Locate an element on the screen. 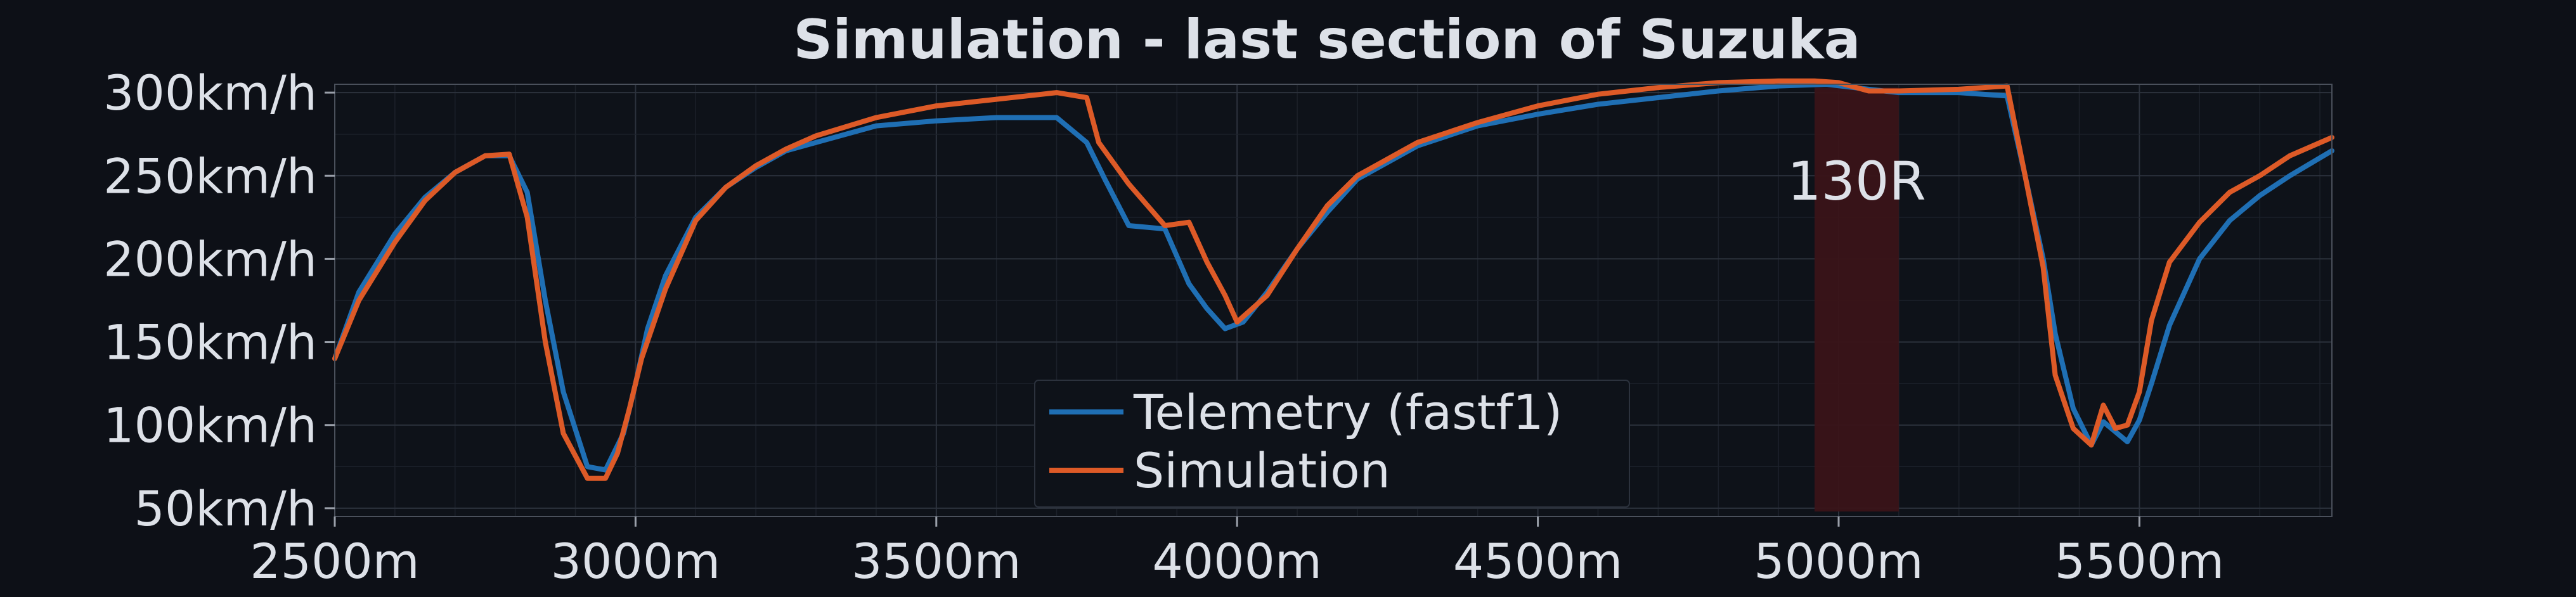 The image size is (2576, 597). annotation-label-130r: 130R is located at coordinates (1856, 181).